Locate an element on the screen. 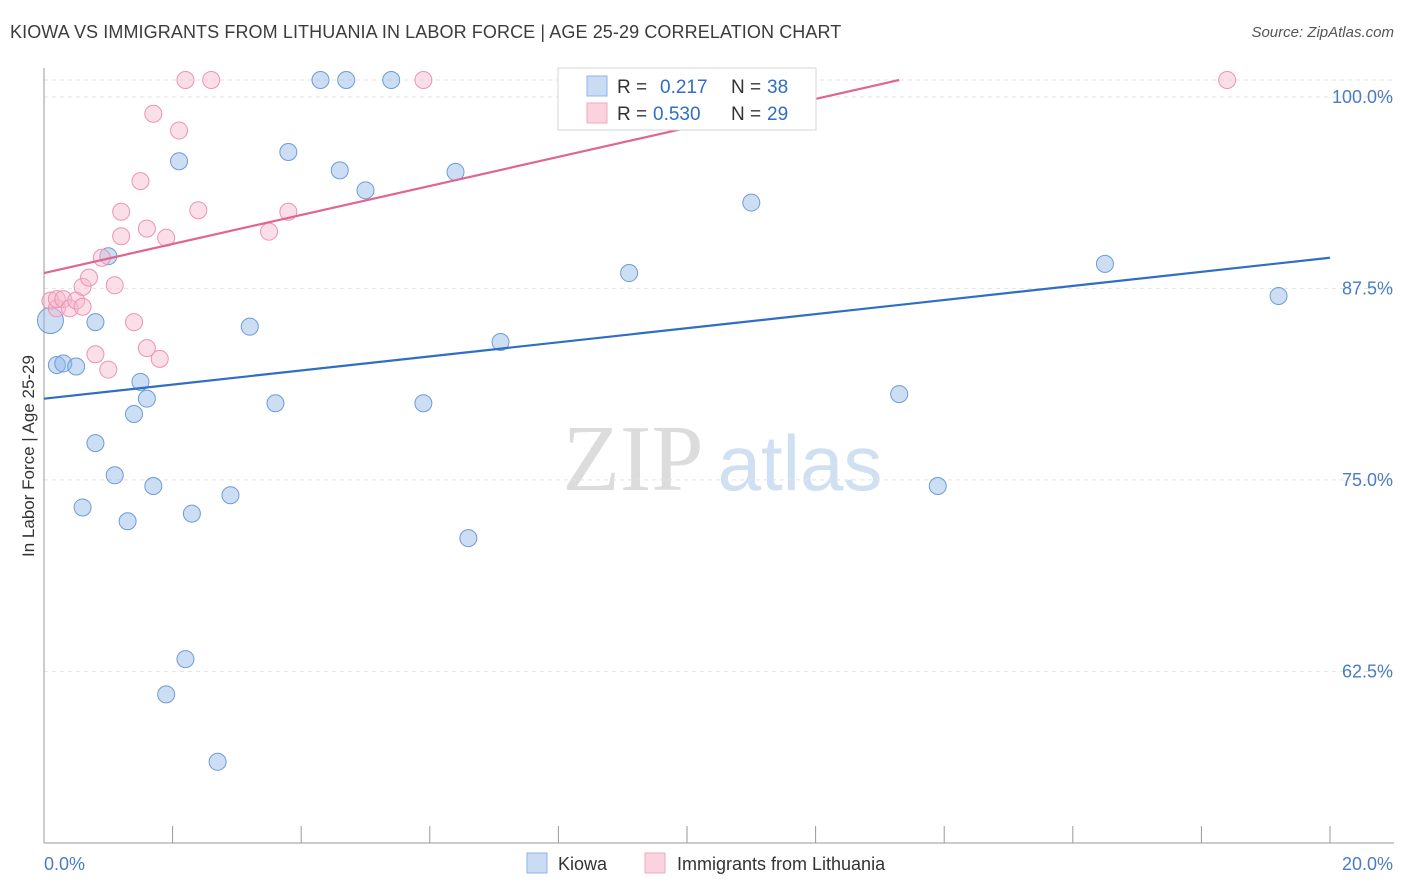 This screenshot has width=1406, height=892. source-credit: Source: ZipAtlas.com is located at coordinates (1322, 32).